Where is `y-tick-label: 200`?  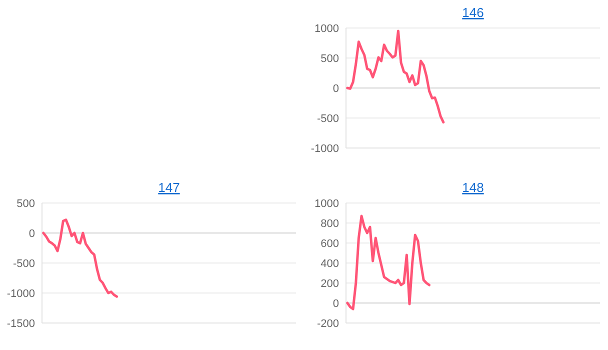
y-tick-label: 200 is located at coordinates (329, 284).